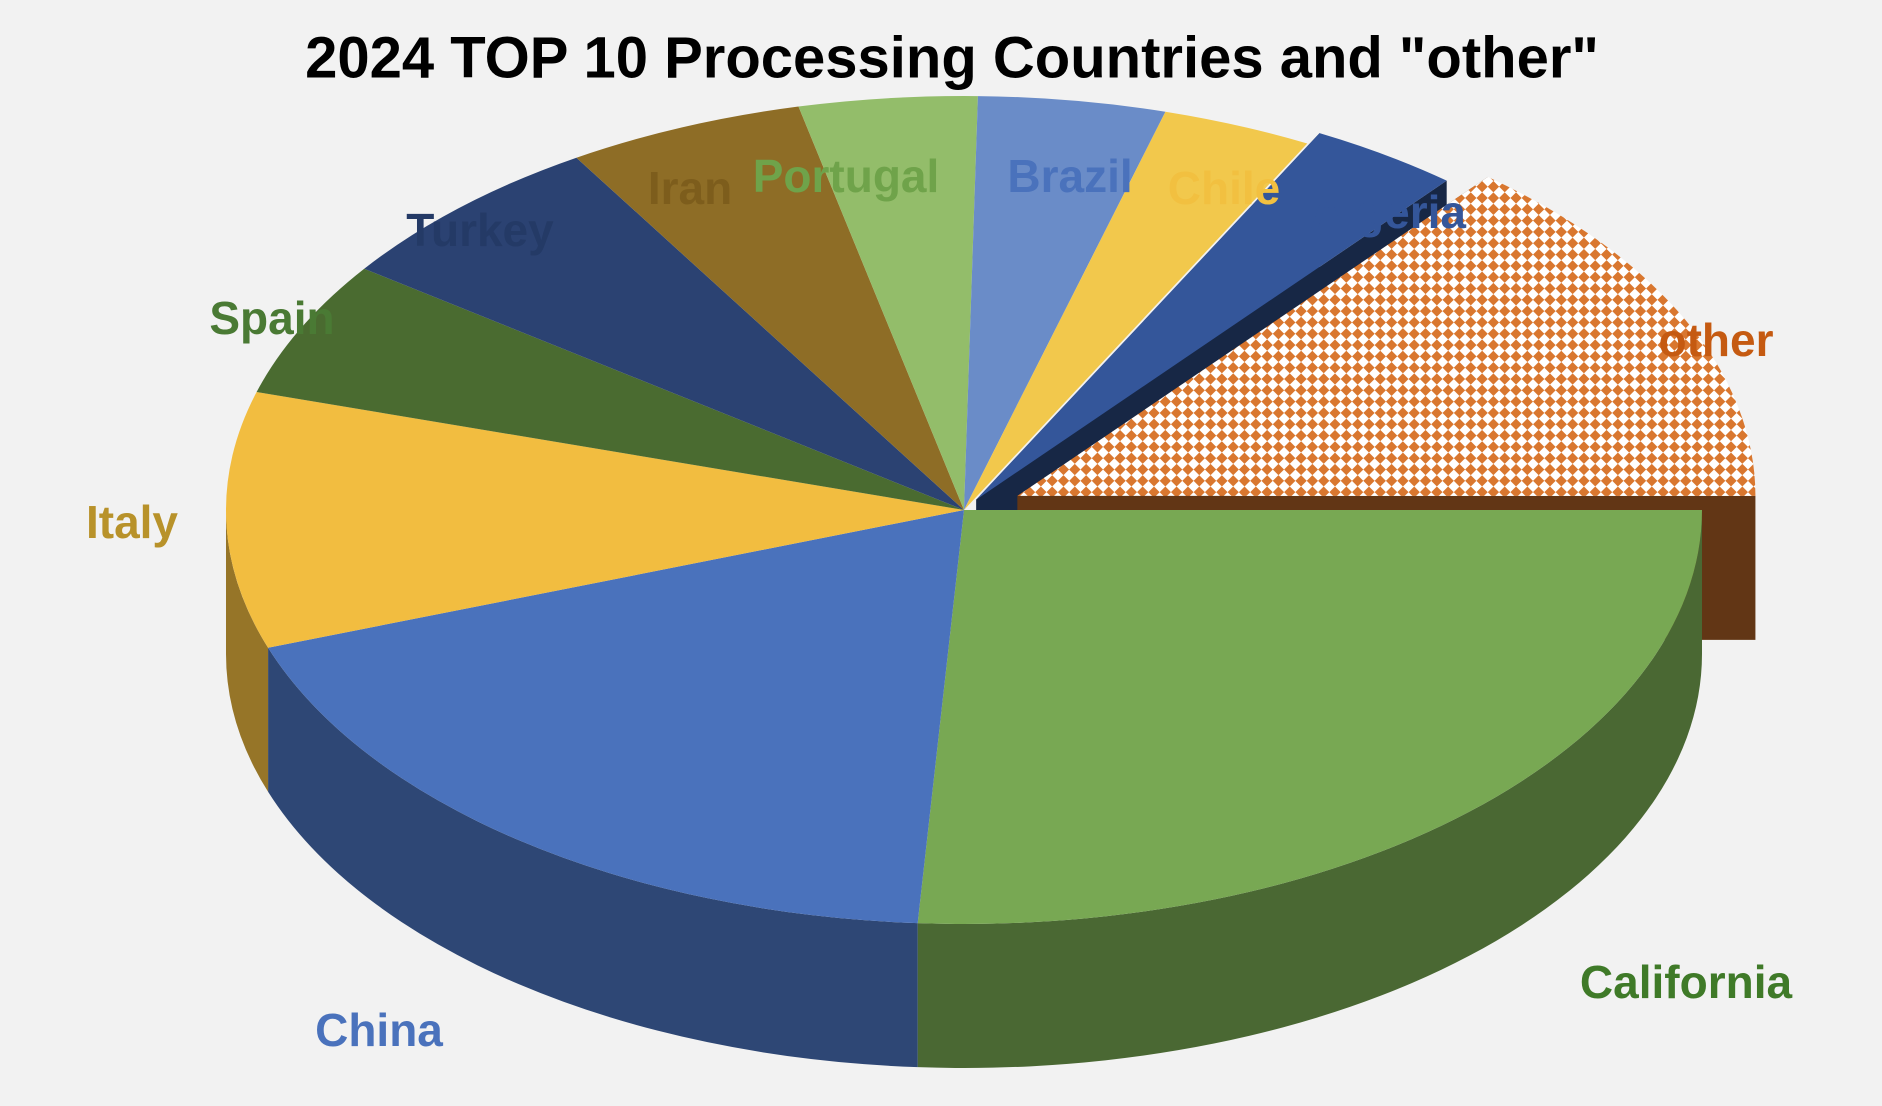 This screenshot has width=1882, height=1106. I want to click on slice-label: Iran, so click(690, 188).